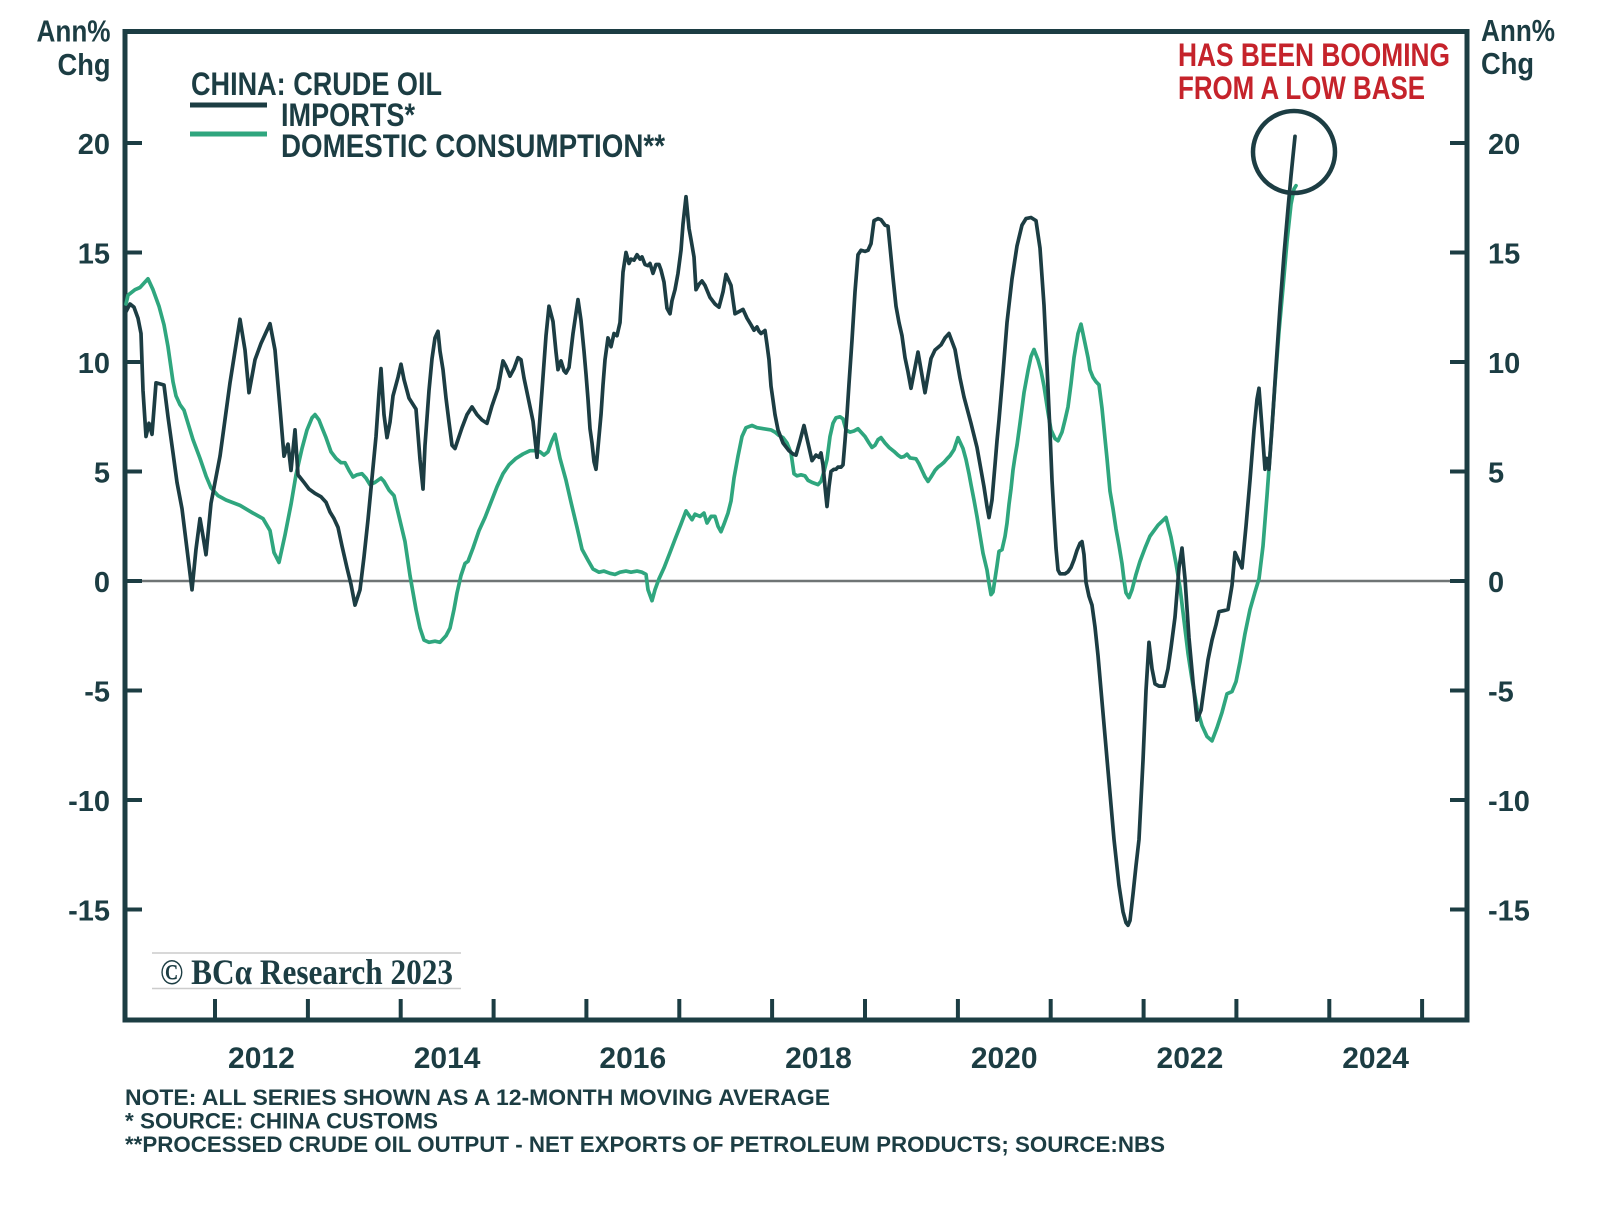 Image resolution: width=1600 pixels, height=1207 pixels. What do you see at coordinates (1004, 1058) in the screenshot?
I see `svg-text: 2020` at bounding box center [1004, 1058].